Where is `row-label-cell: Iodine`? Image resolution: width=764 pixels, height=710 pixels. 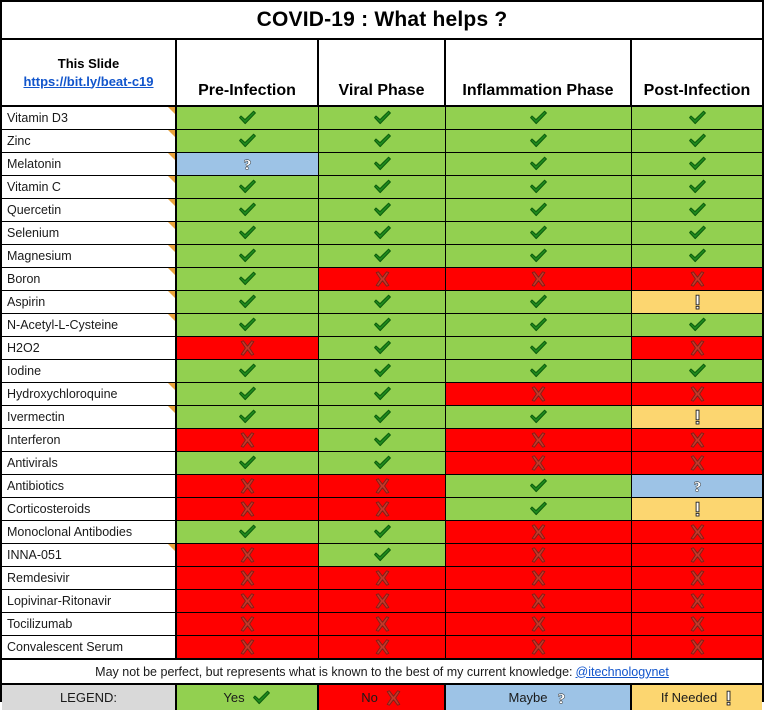 row-label-cell: Iodine is located at coordinates (89, 371).